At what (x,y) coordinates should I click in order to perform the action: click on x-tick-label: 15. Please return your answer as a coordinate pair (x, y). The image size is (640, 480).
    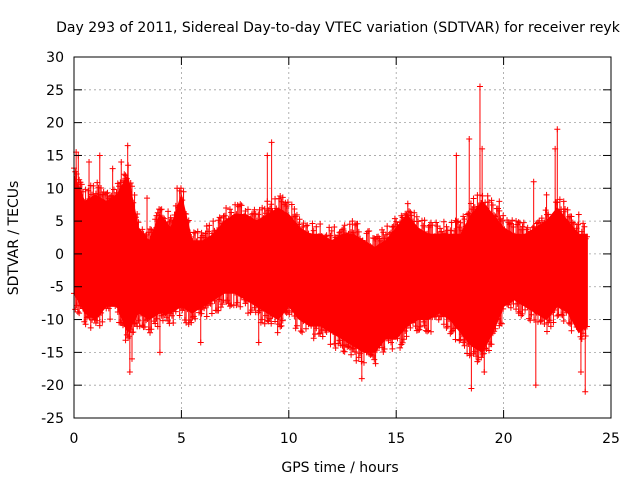
    Looking at the image, I should click on (396, 439).